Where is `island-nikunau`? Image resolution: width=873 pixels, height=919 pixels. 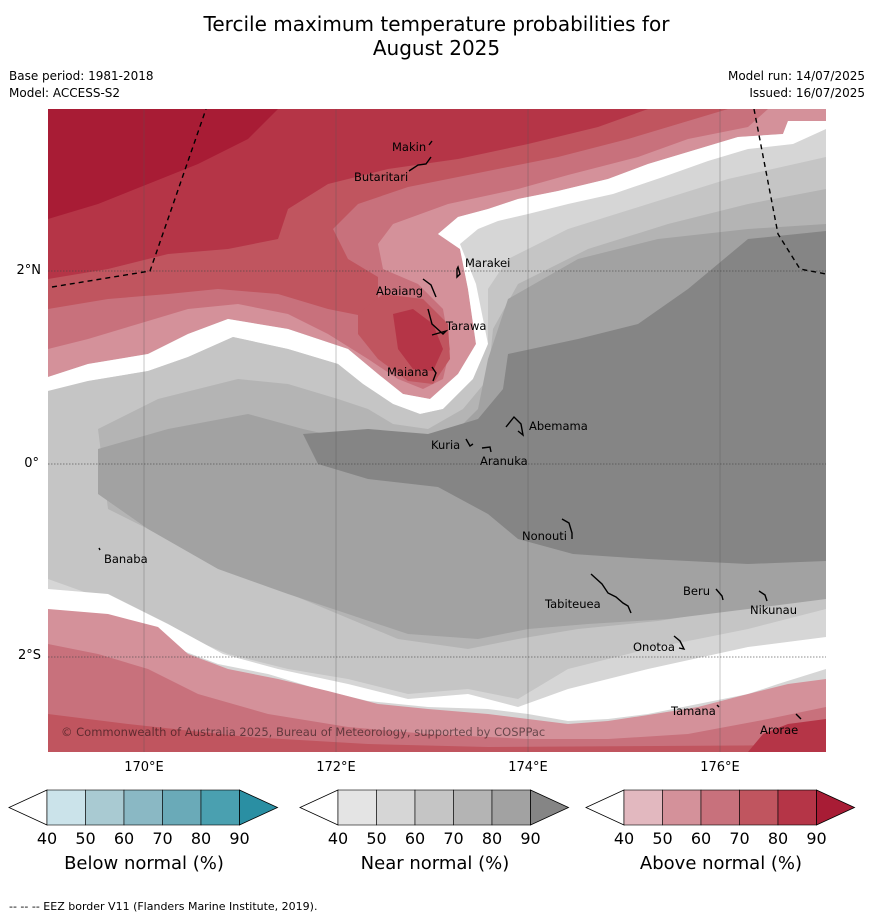
island-nikunau is located at coordinates (763, 596).